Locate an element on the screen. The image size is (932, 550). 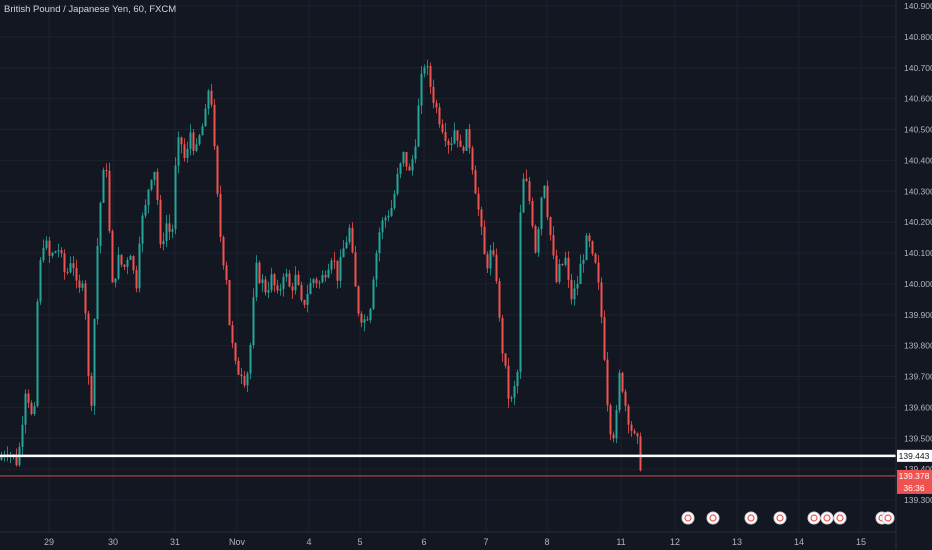
x-tick-label: 31 is located at coordinates (175, 542).